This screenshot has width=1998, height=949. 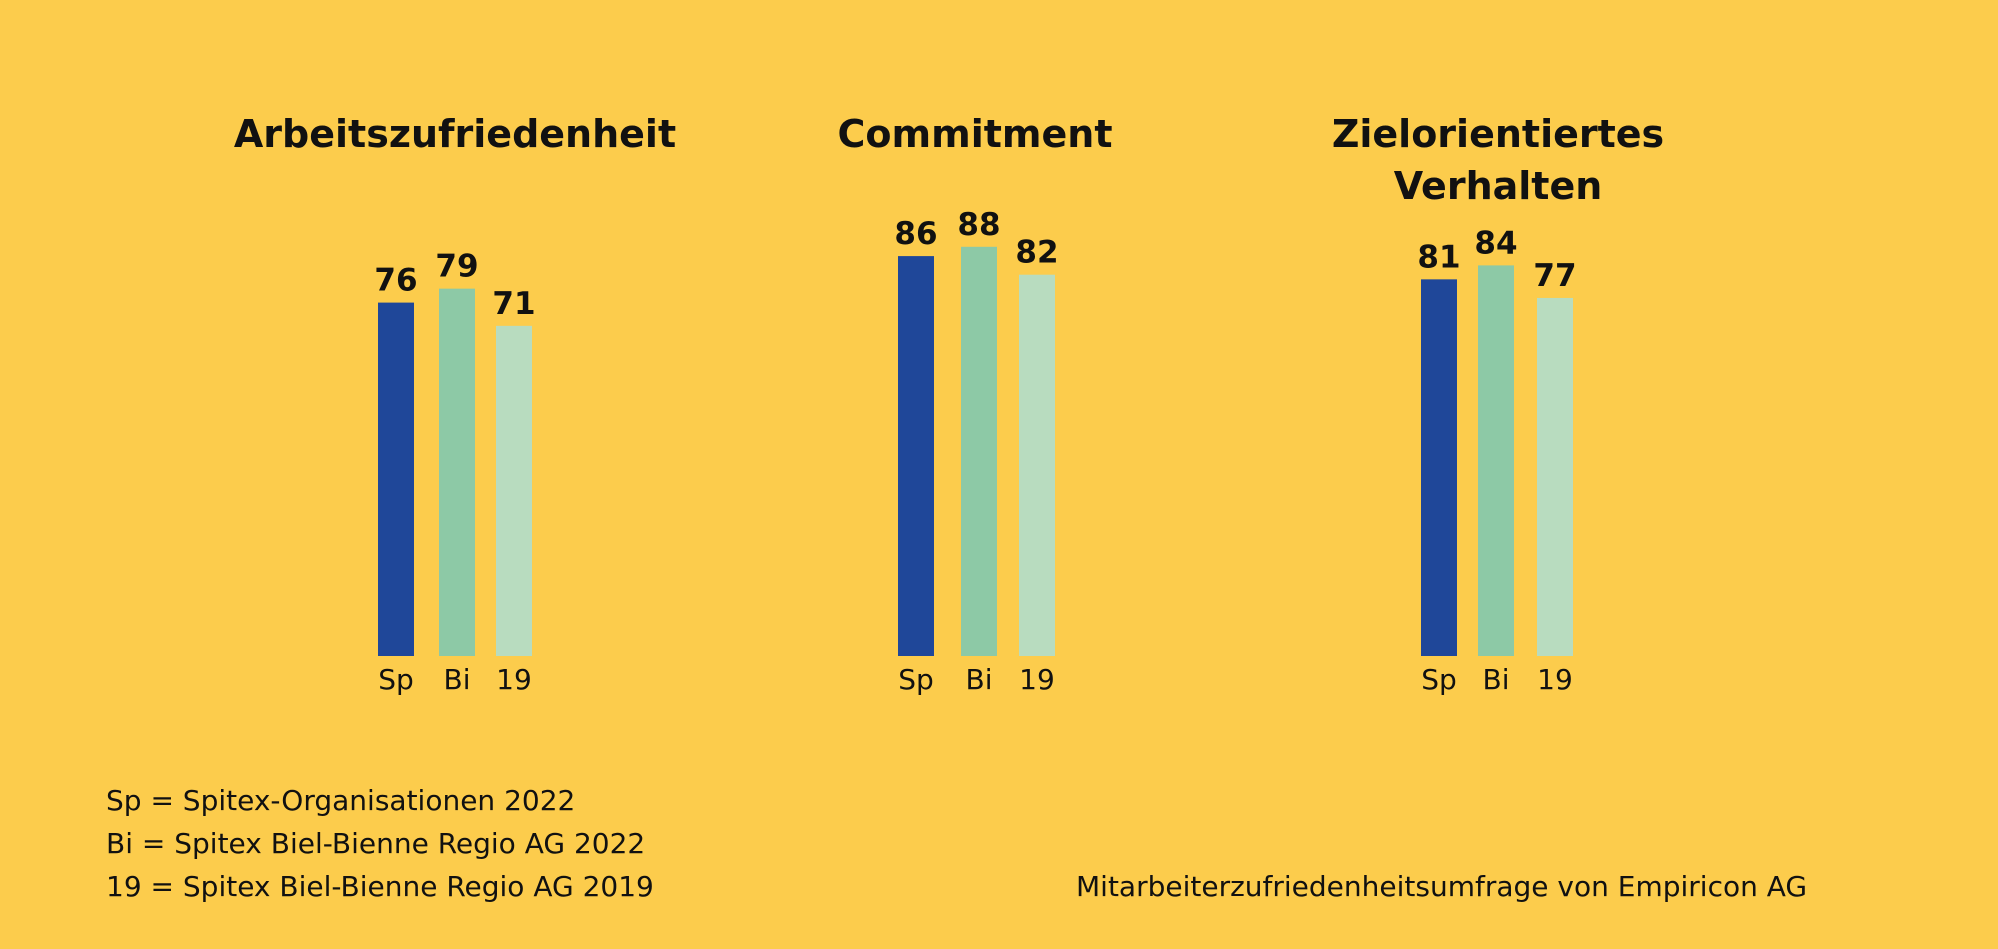 I want to click on tick-label-2-sp: Sp, so click(x=916, y=679).